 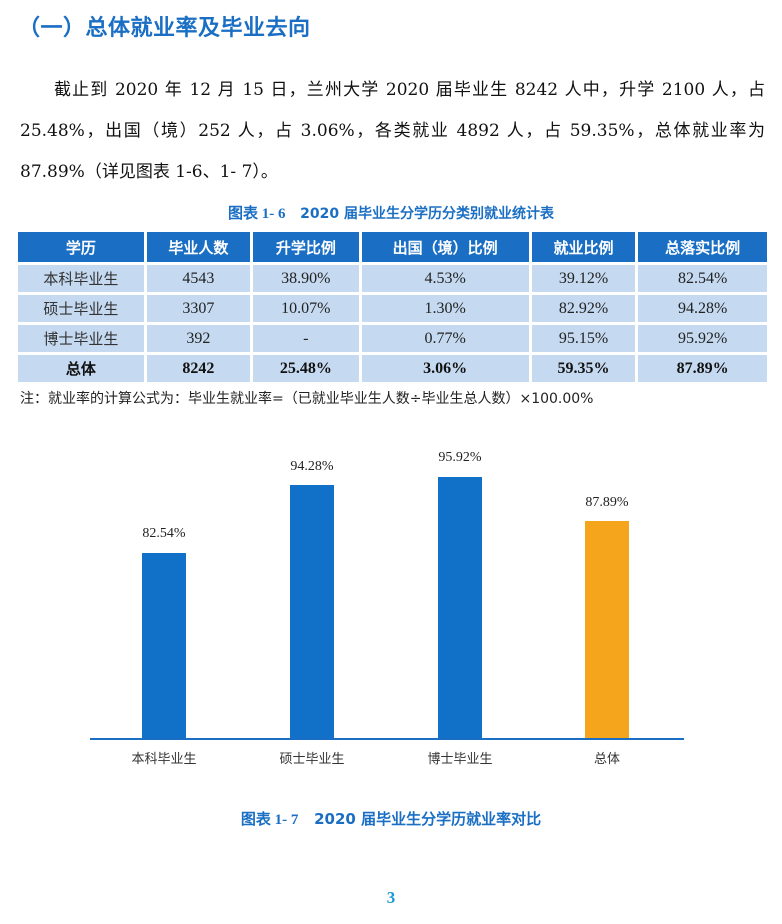 What do you see at coordinates (606, 759) in the screenshot?
I see `x-tick-label: 总体` at bounding box center [606, 759].